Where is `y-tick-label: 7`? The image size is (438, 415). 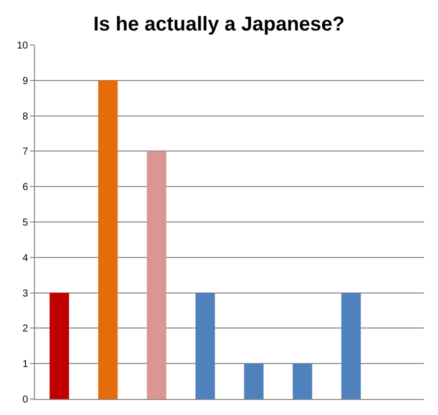 y-tick-label: 7 is located at coordinates (25, 152).